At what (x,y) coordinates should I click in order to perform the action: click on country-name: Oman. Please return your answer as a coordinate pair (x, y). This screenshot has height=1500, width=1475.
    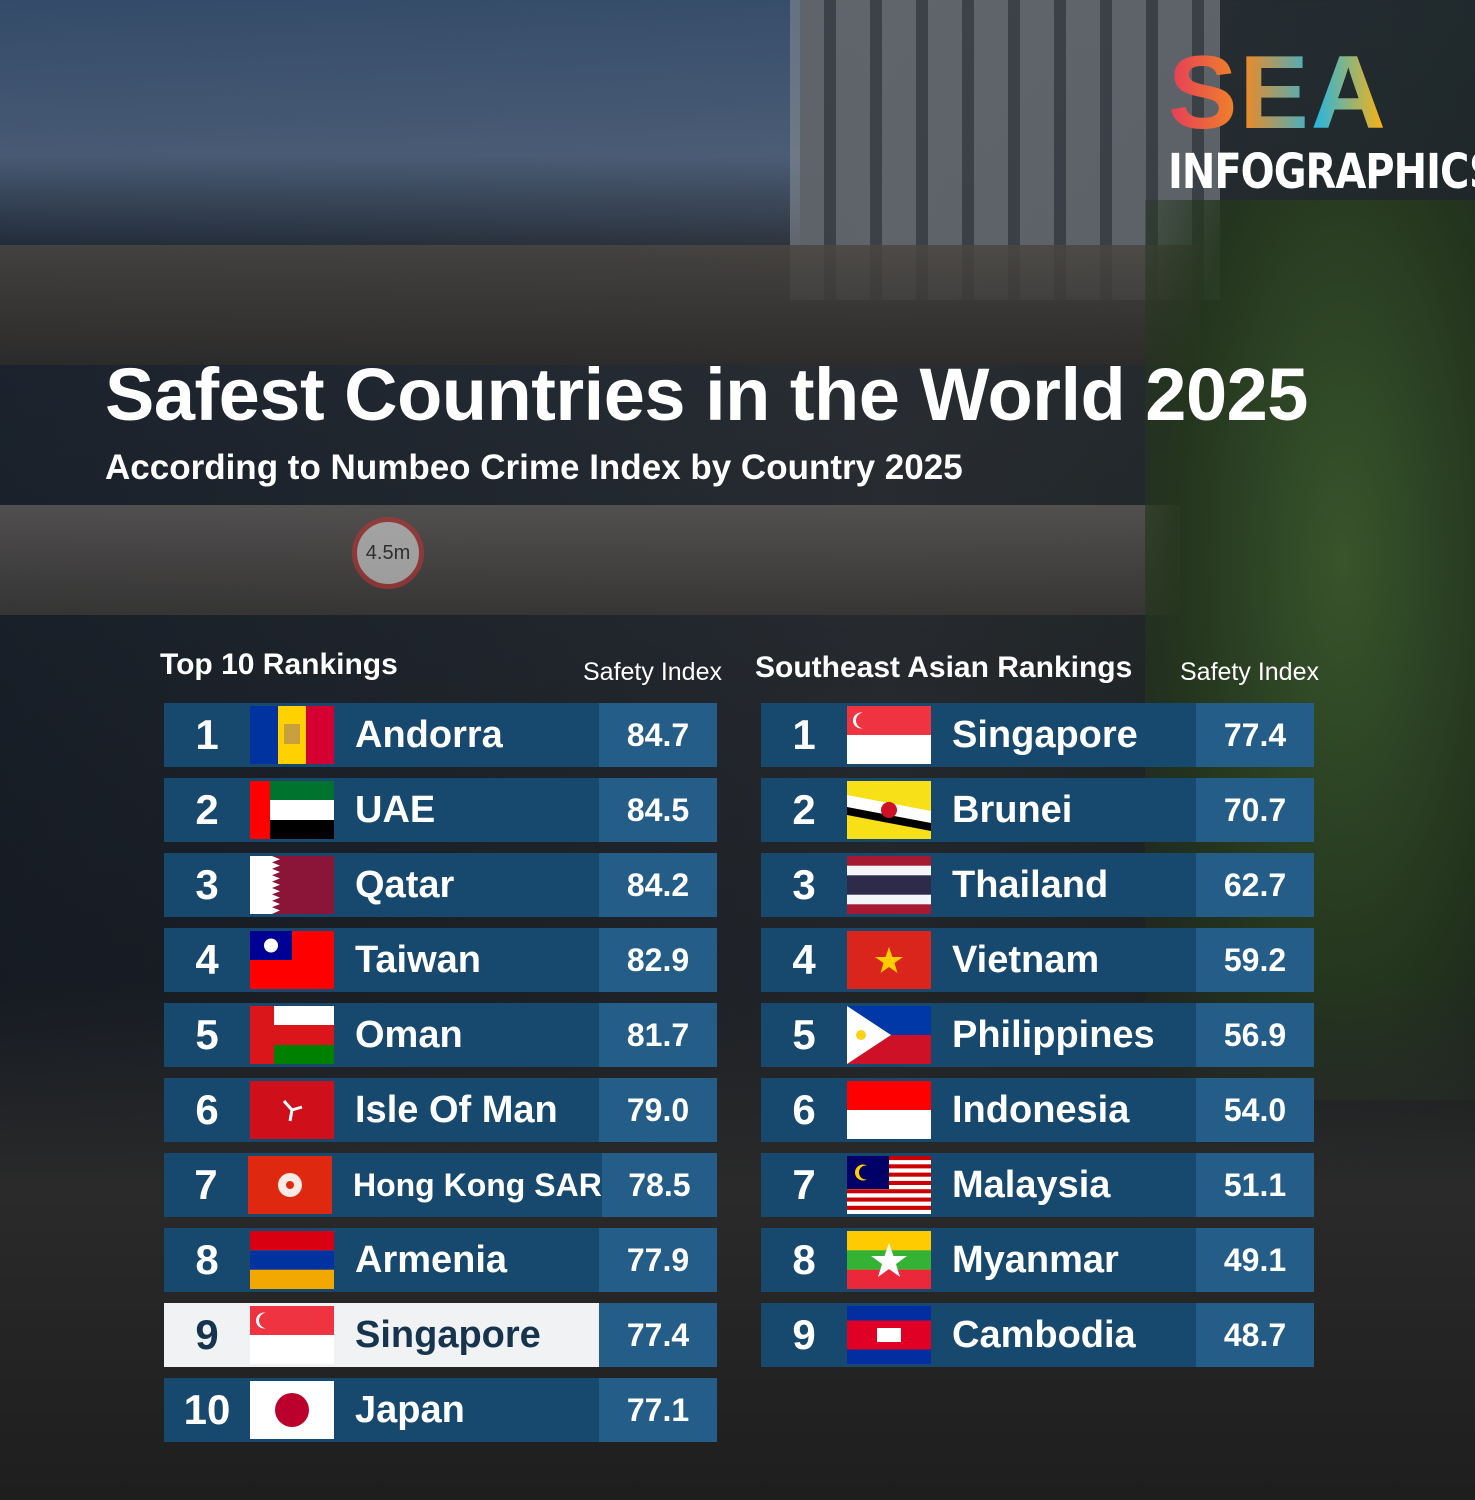
    Looking at the image, I should click on (409, 1034).